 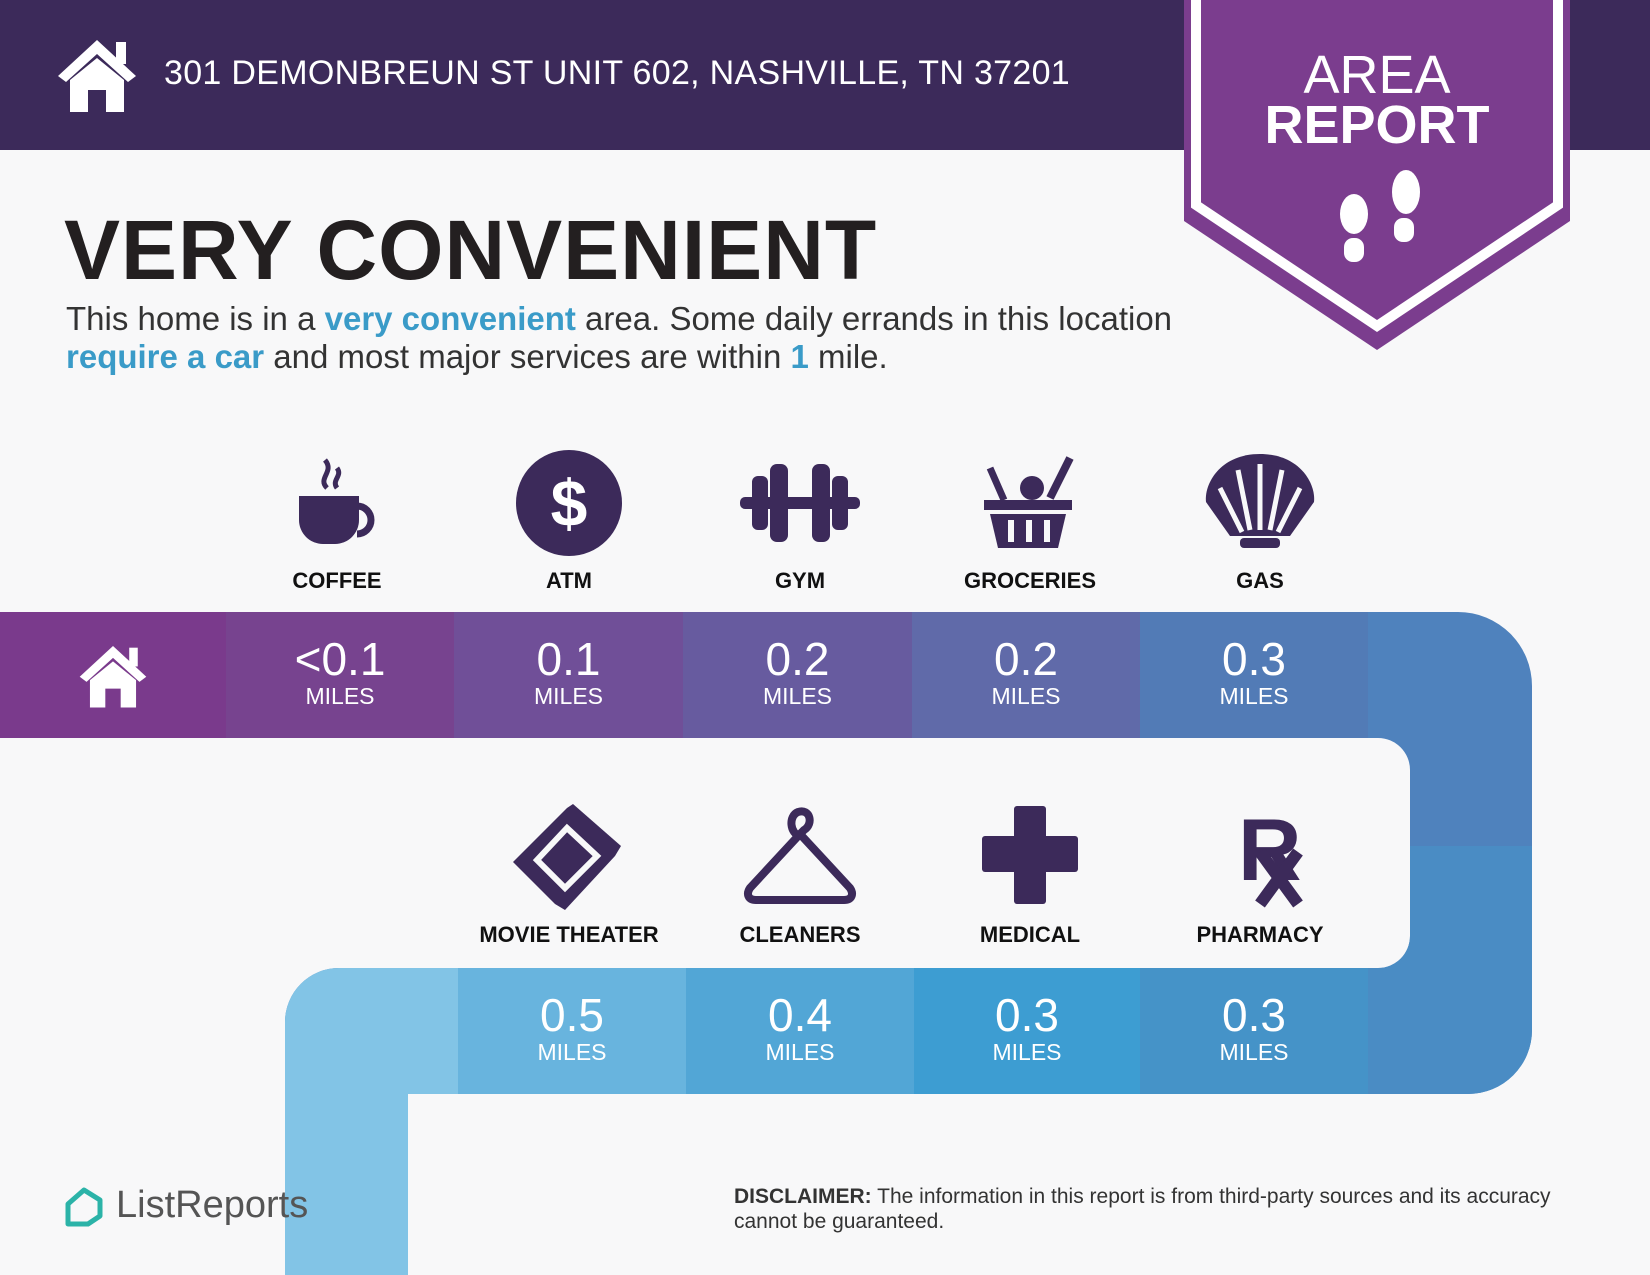 I want to click on disclaimer-label: DISCLAIMER:, so click(x=803, y=1196).